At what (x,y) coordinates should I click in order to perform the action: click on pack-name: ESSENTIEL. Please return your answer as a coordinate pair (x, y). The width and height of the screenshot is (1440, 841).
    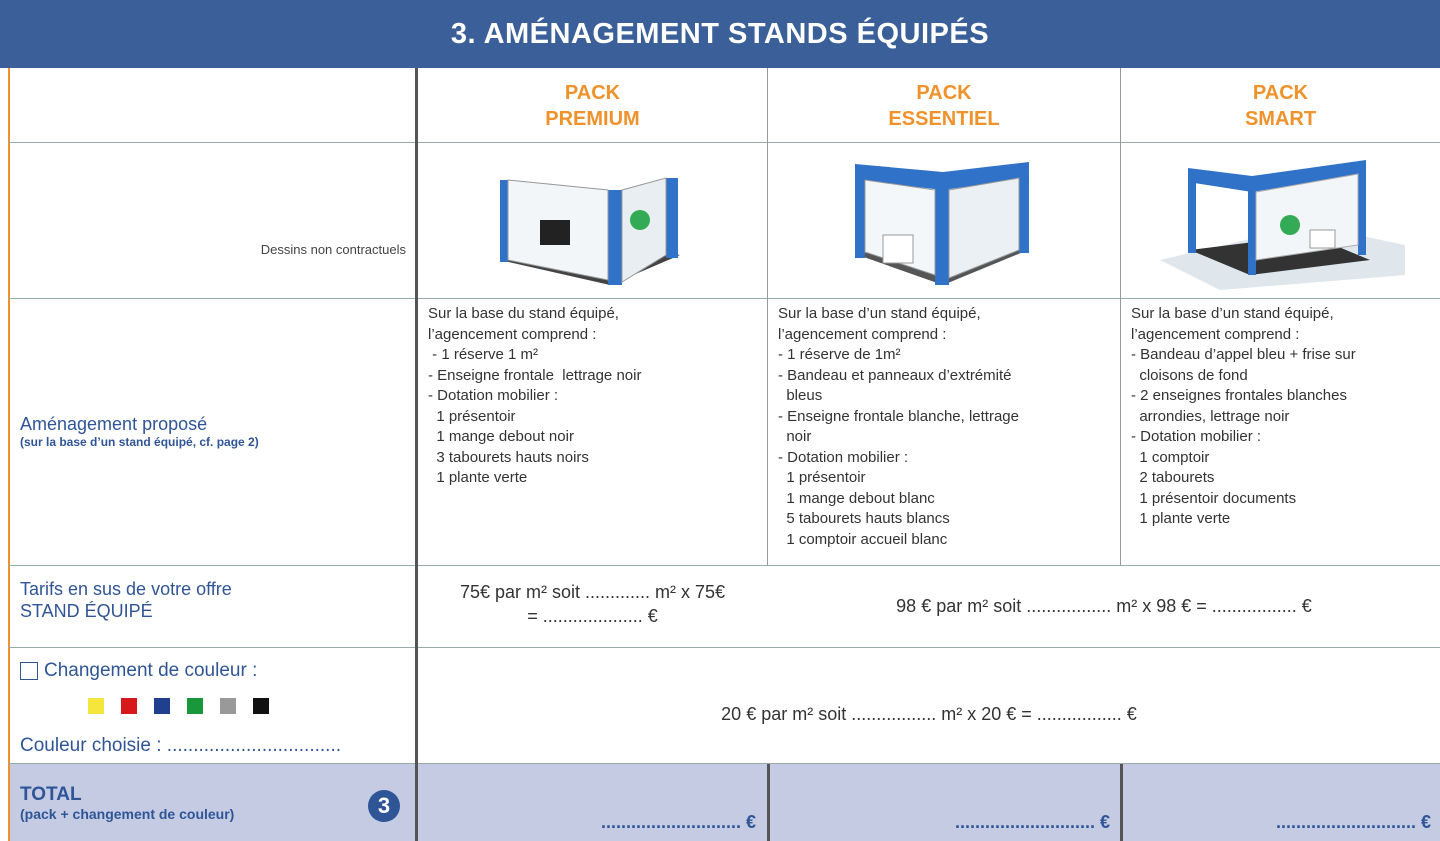
    Looking at the image, I should click on (944, 119).